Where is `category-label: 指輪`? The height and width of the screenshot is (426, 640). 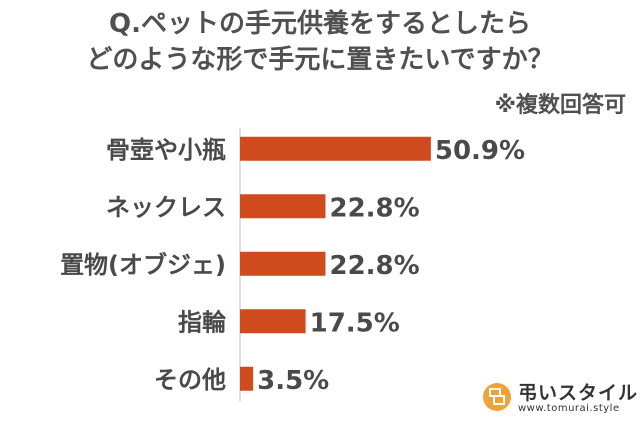 category-label: 指輪 is located at coordinates (202, 322).